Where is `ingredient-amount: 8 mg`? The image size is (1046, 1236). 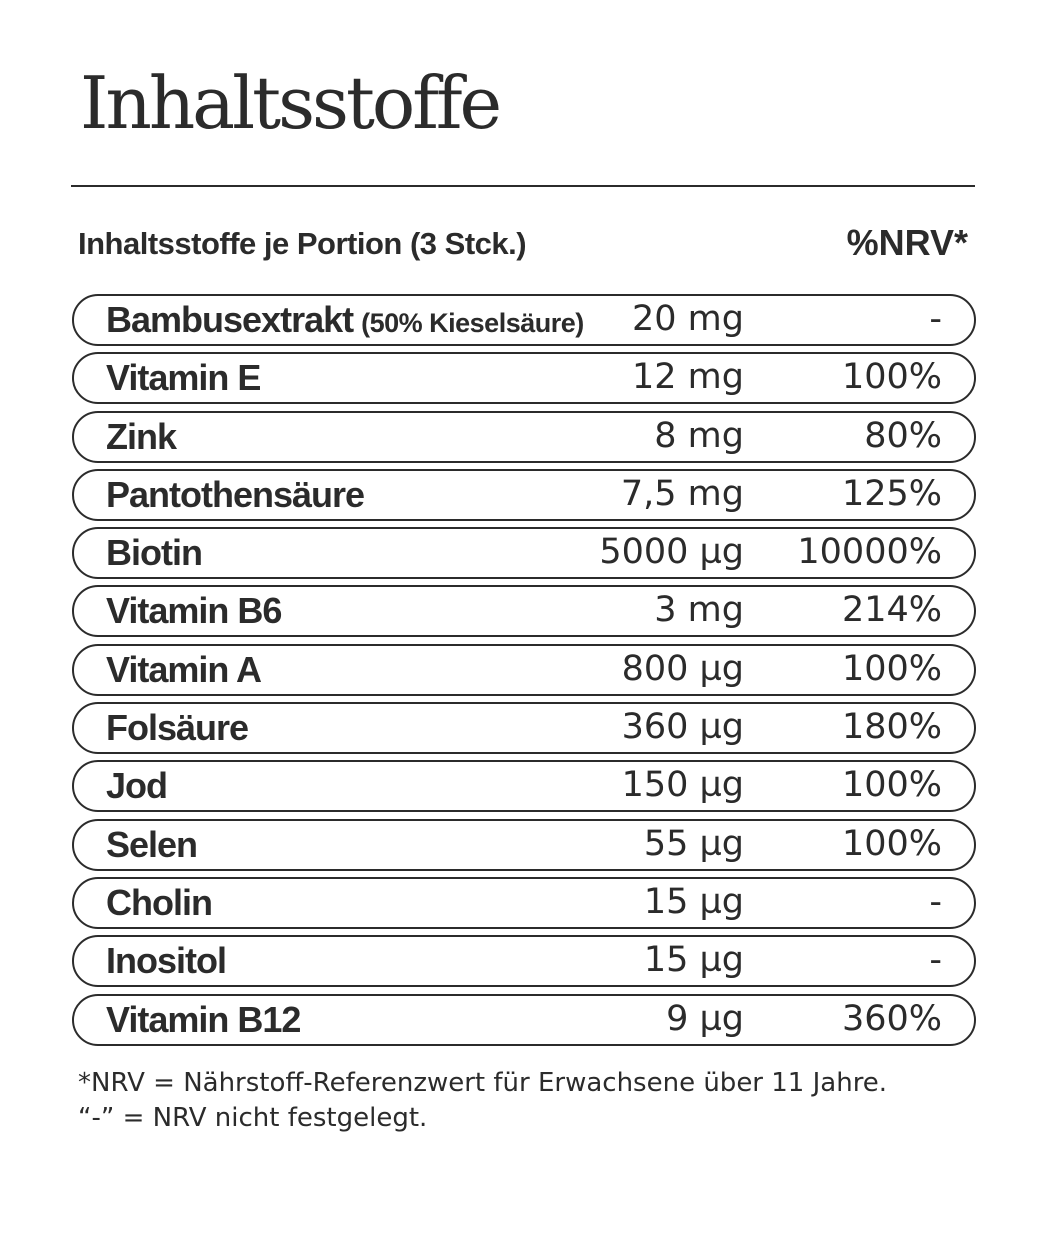
ingredient-amount: 8 mg is located at coordinates (699, 435).